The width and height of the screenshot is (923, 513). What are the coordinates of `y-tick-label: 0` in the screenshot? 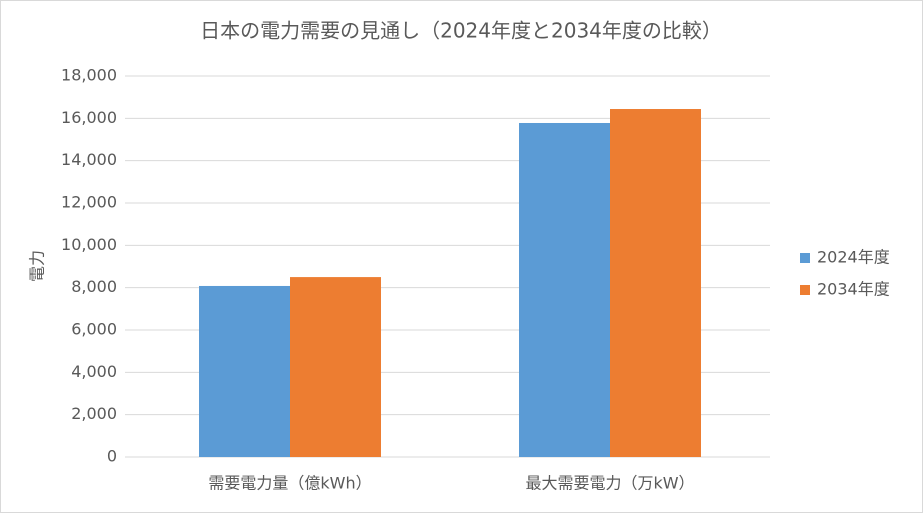 It's located at (112, 456).